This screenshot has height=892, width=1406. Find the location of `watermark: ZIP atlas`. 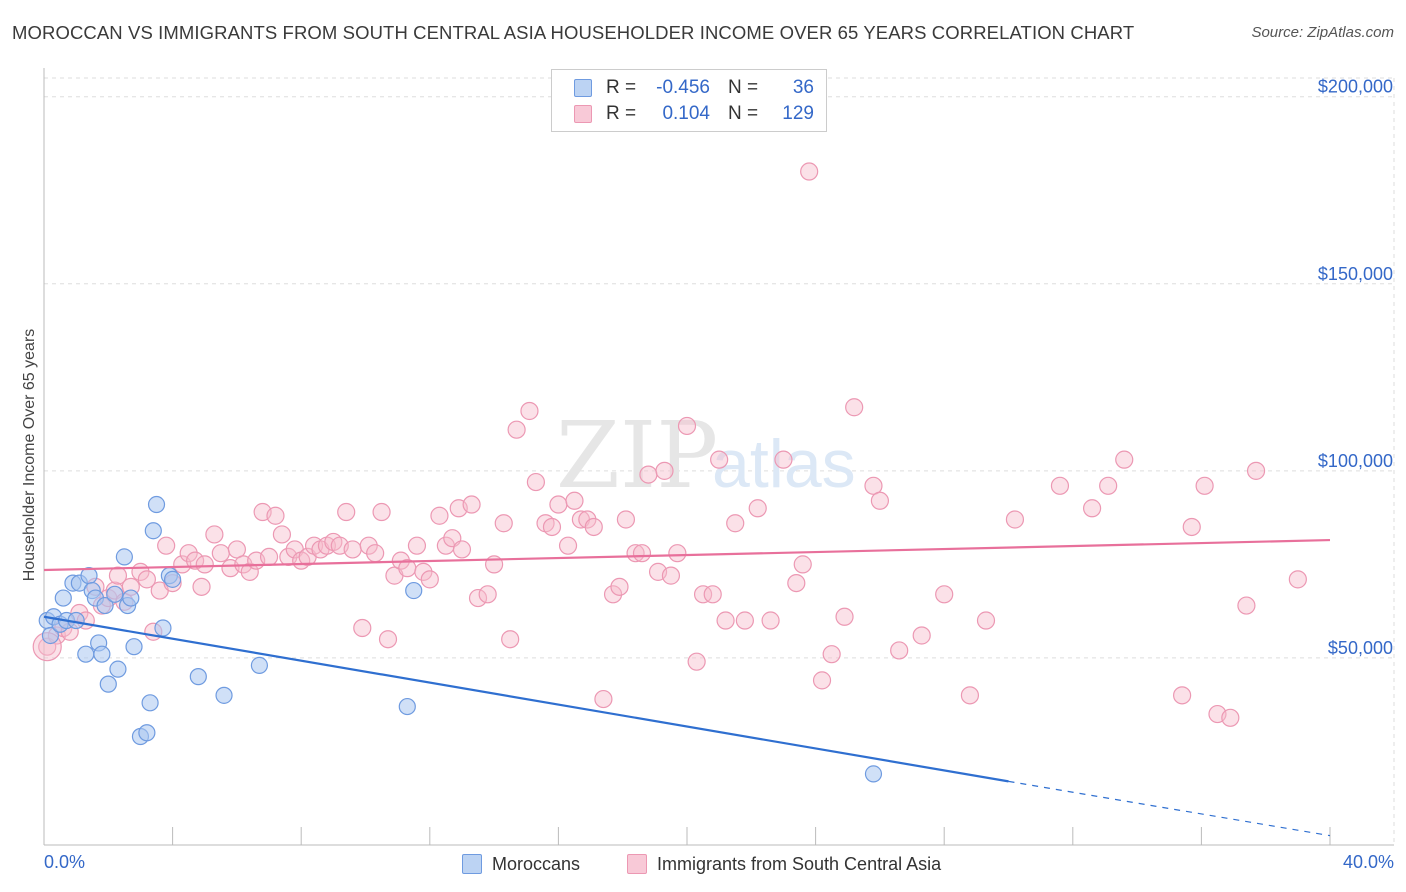

watermark: ZIP atlas is located at coordinates (706, 455).